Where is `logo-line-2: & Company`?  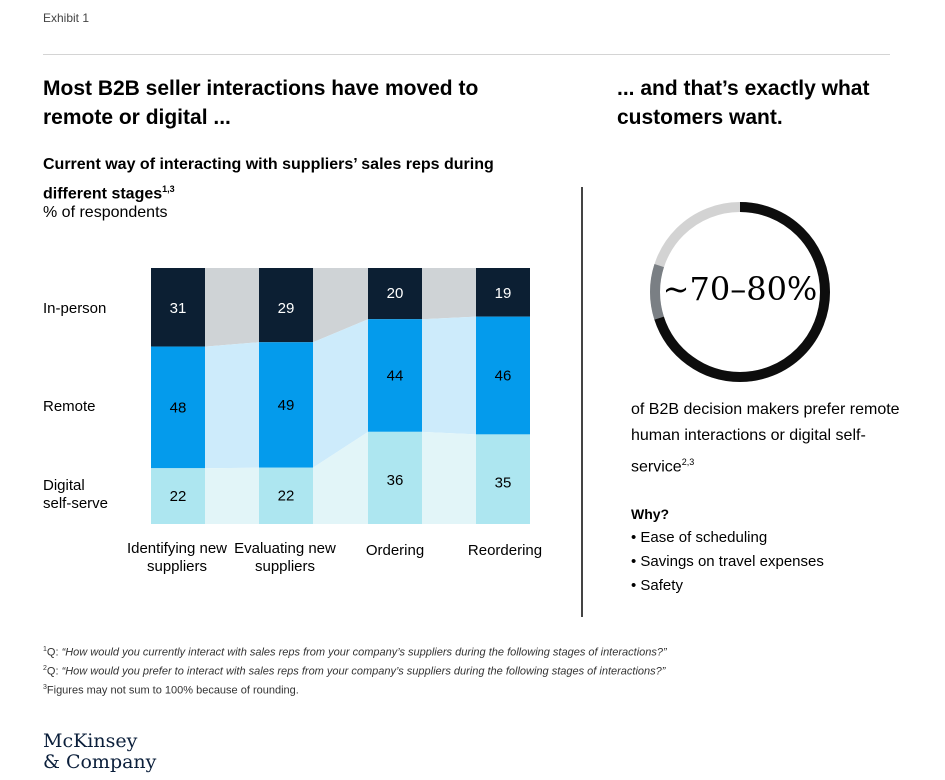
logo-line-2: & Company is located at coordinates (100, 762).